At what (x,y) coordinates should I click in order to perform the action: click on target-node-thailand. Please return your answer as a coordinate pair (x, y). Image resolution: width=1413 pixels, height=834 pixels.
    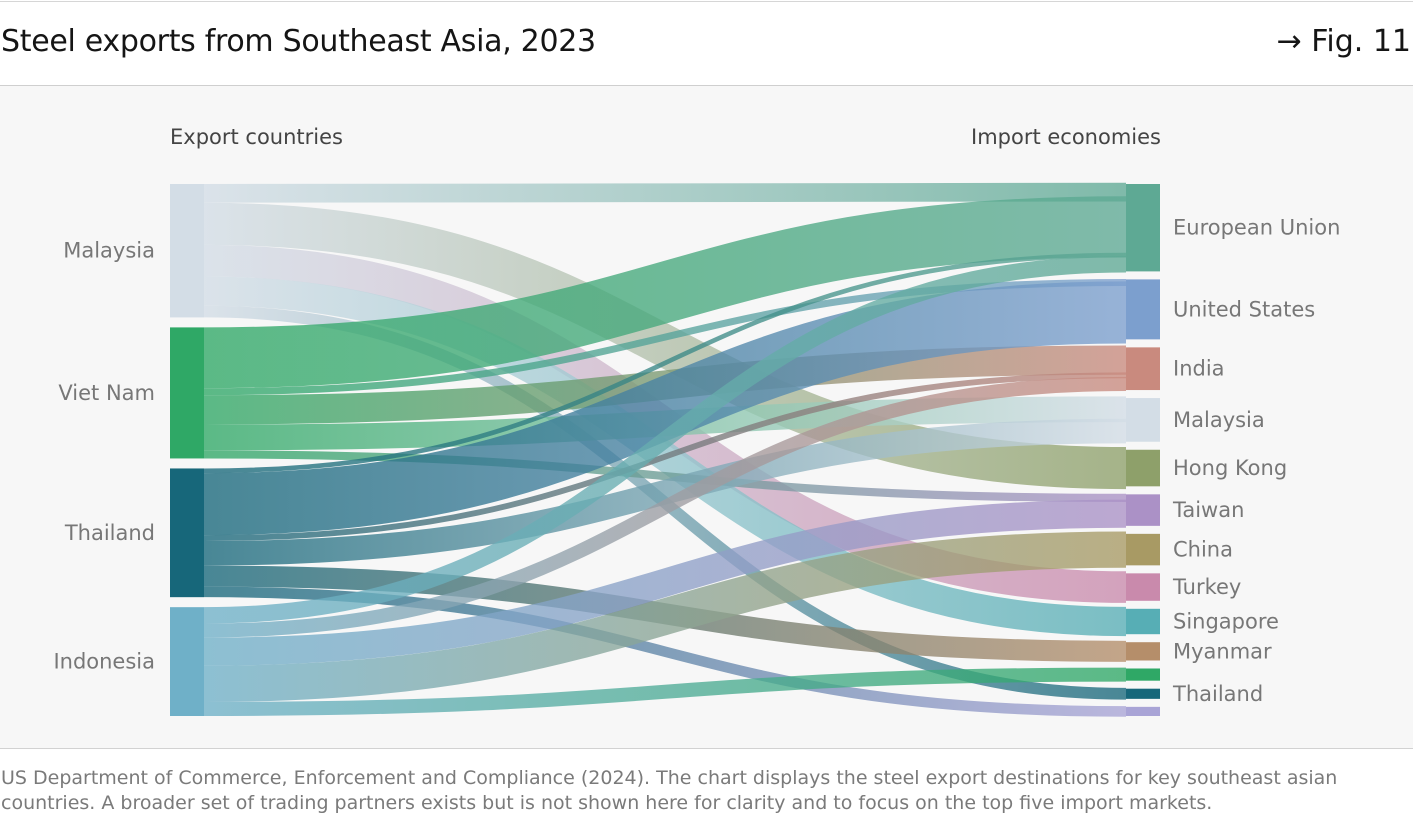
    Looking at the image, I should click on (1143, 693).